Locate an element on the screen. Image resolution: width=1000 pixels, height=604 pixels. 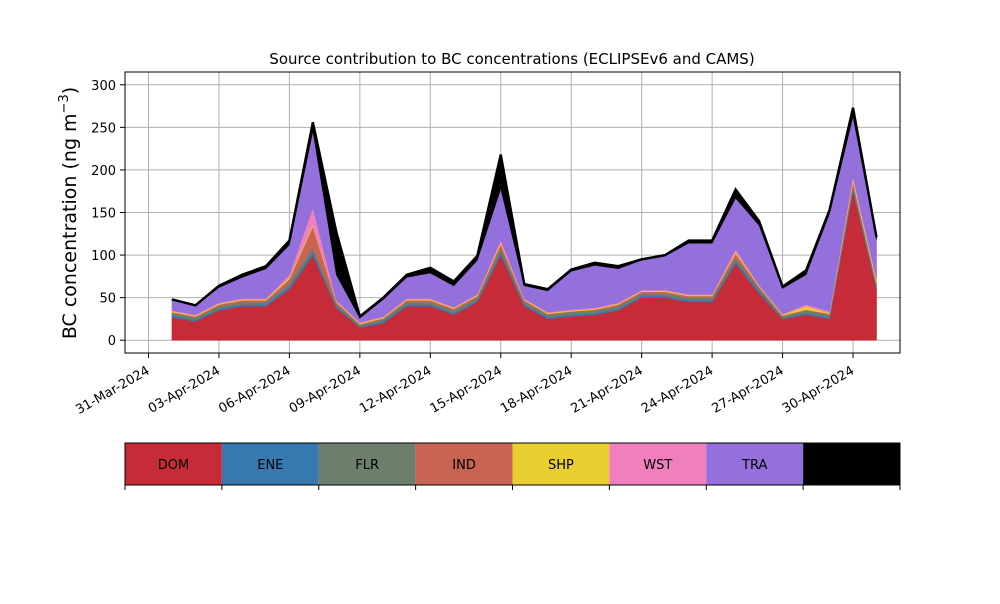
legend-label-ind: IND is located at coordinates (464, 465).